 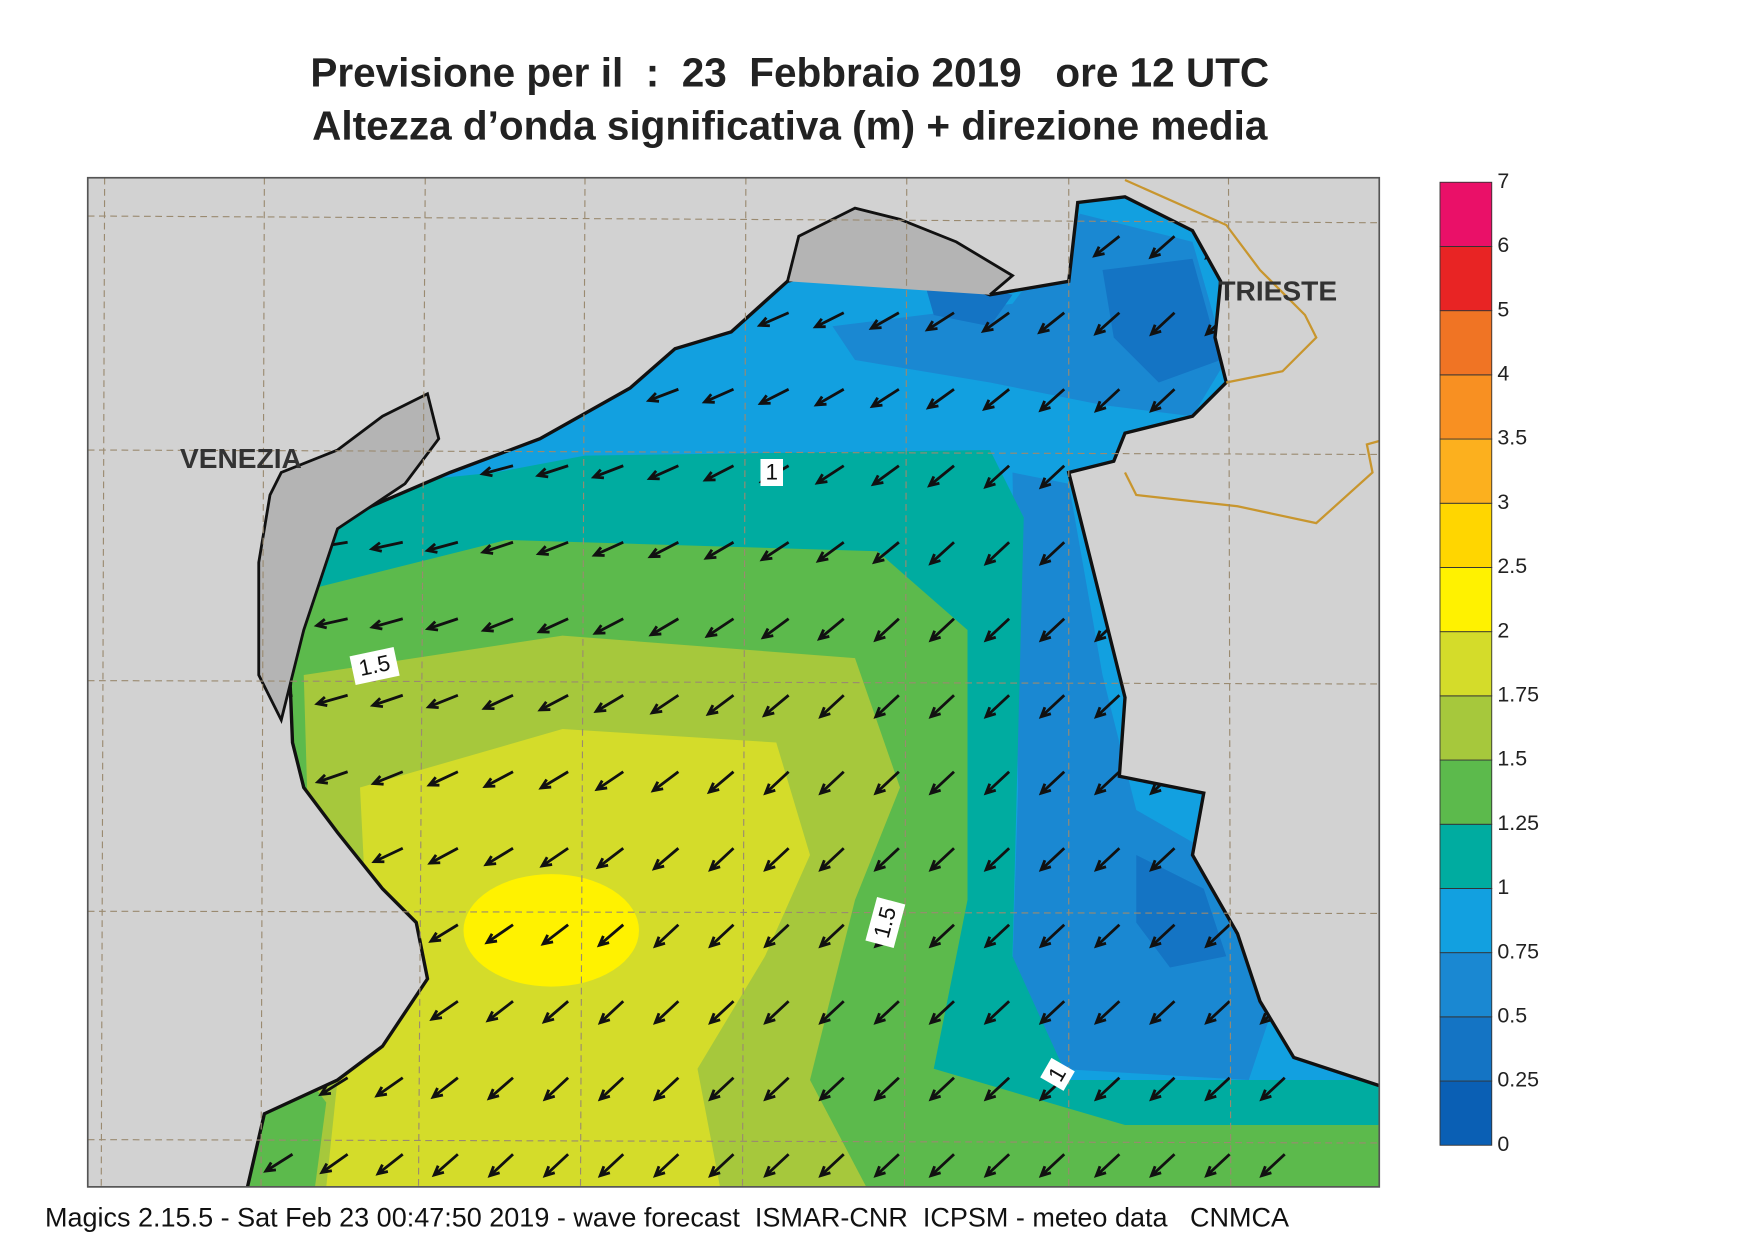 I want to click on colorbar-tick-label: 2.5, so click(x=1512, y=566).